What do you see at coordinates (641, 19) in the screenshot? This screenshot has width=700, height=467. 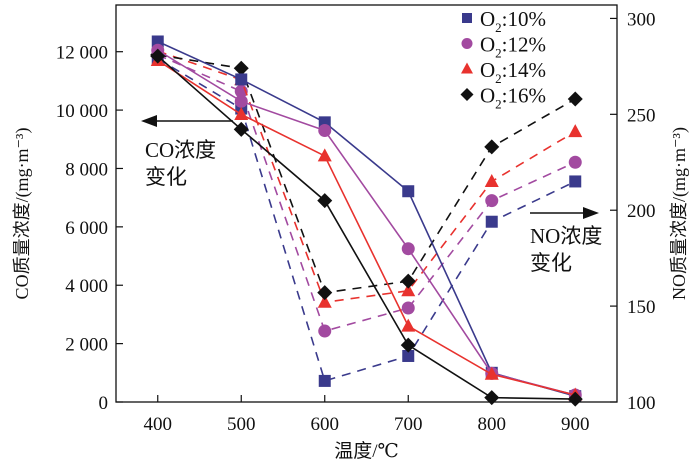 I see `right-y-tick-label: 300` at bounding box center [641, 19].